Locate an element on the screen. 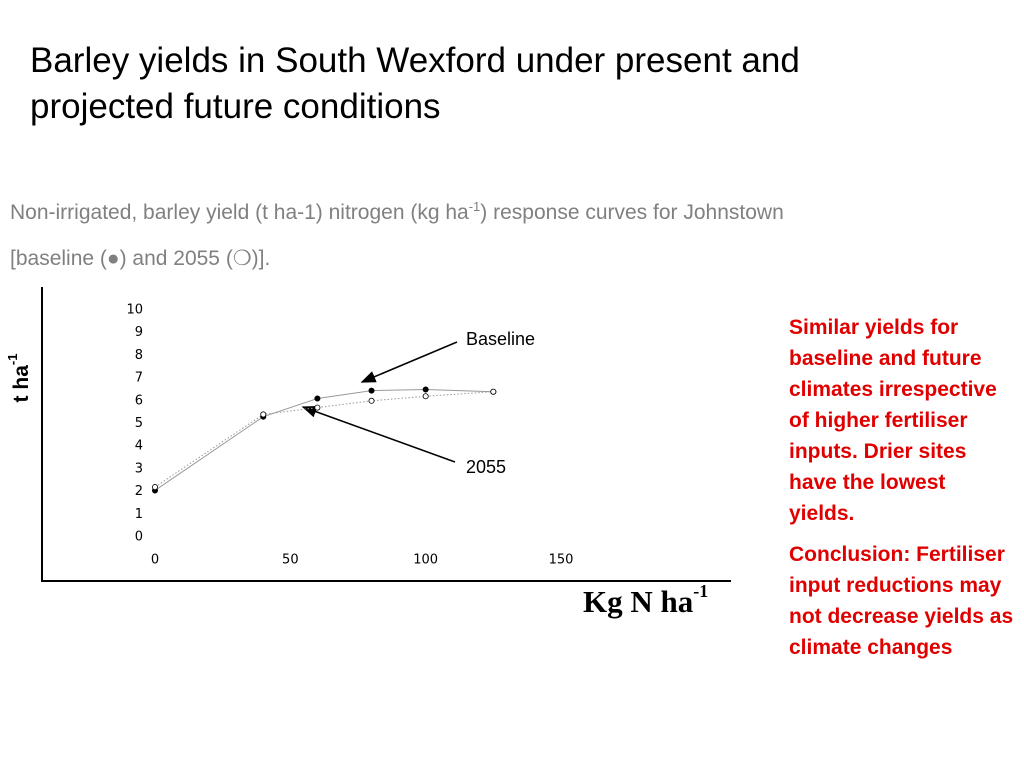 The width and height of the screenshot is (1024, 768). y-tick-label: 6 is located at coordinates (139, 400).